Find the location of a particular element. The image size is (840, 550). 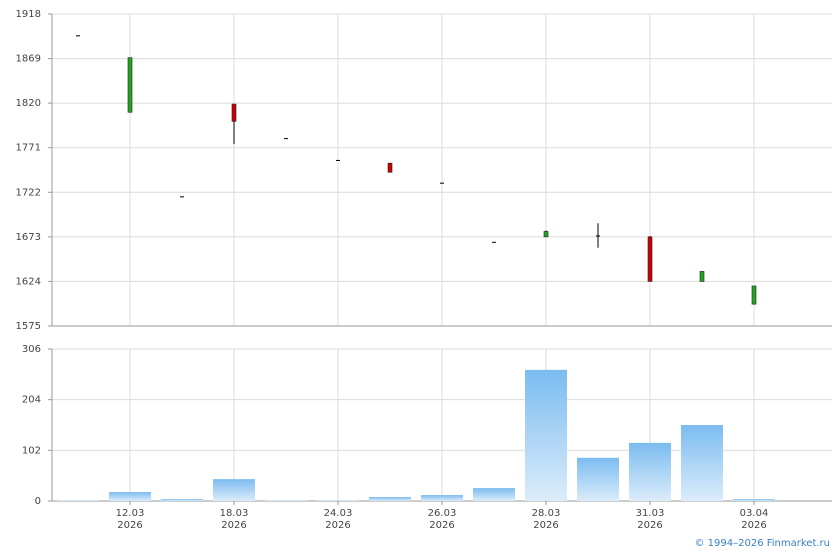

y-tick-label: 0 is located at coordinates (38, 501).